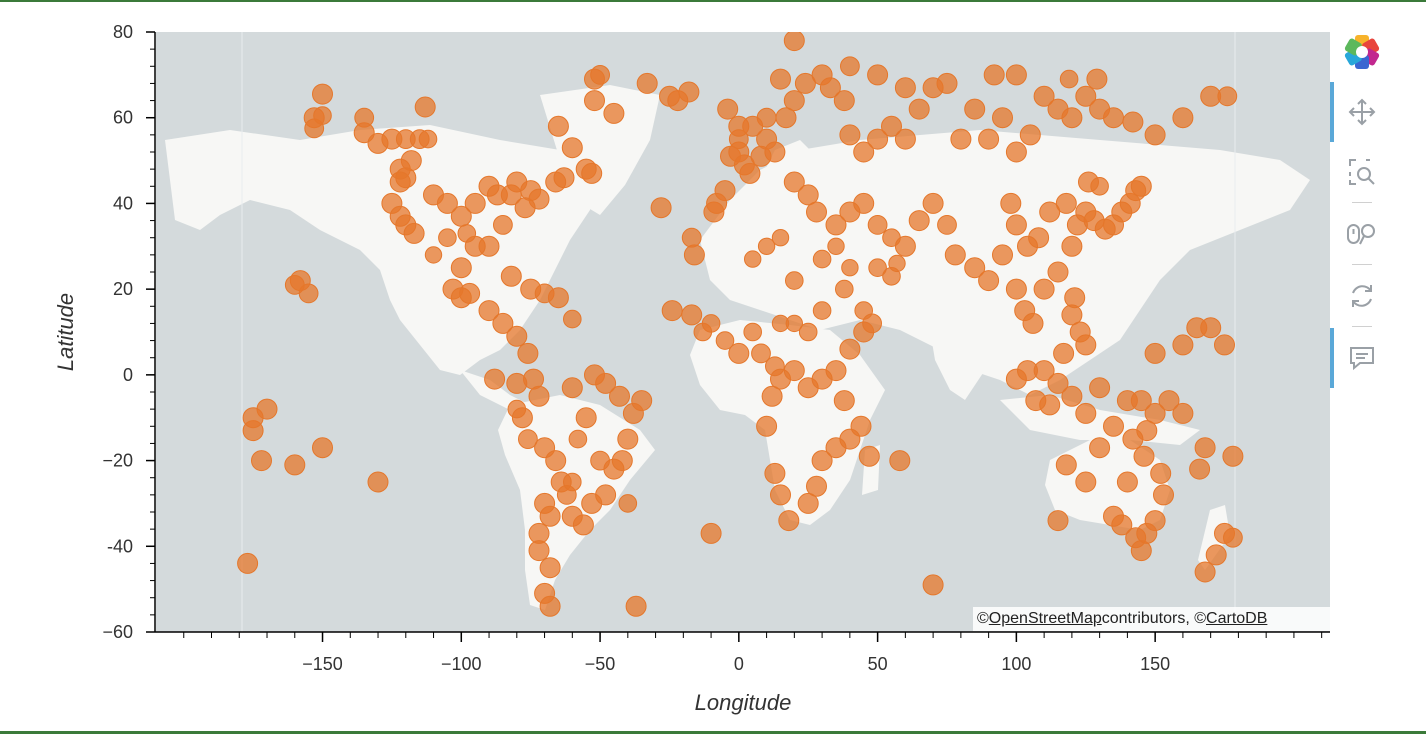  What do you see at coordinates (1362, 358) in the screenshot?
I see `hover-icon` at bounding box center [1362, 358].